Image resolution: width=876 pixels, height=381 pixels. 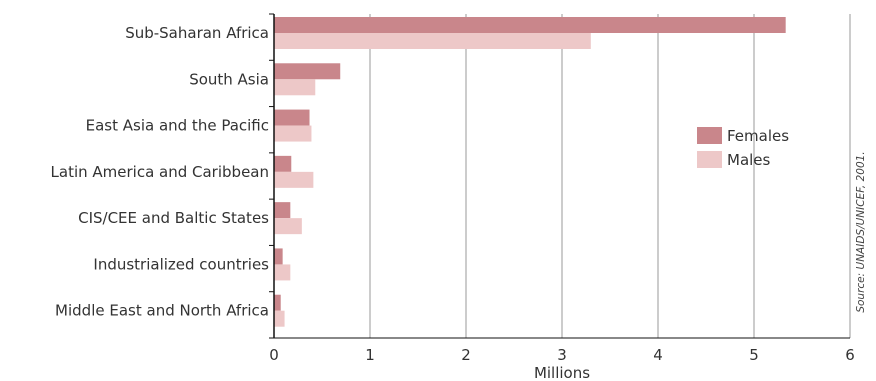 I want to click on category-label: Middle East and North Africa, so click(x=162, y=311).